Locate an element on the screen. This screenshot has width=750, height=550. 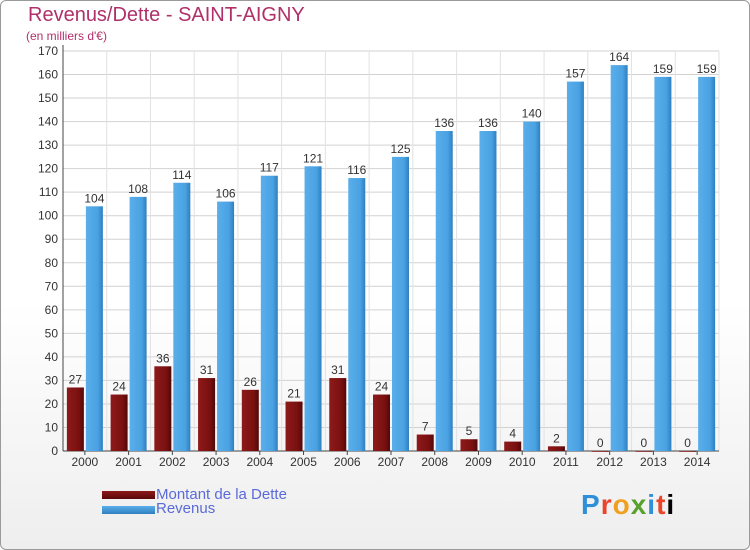
x-tick-label: 2012 is located at coordinates (609, 462).